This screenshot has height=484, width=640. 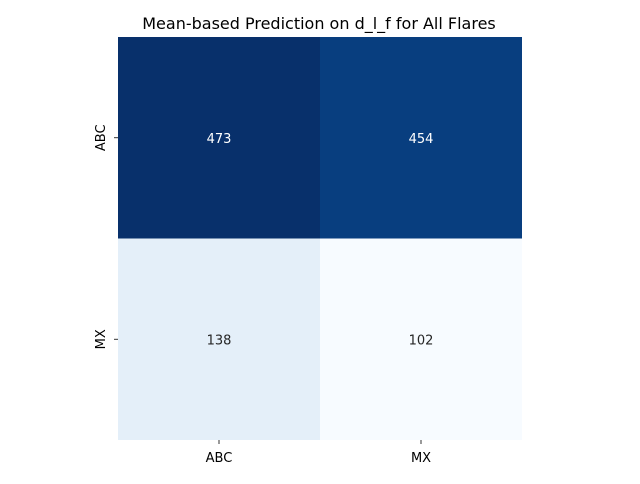 I want to click on heatmap-value-label-r1-c0: 138, so click(x=219, y=340).